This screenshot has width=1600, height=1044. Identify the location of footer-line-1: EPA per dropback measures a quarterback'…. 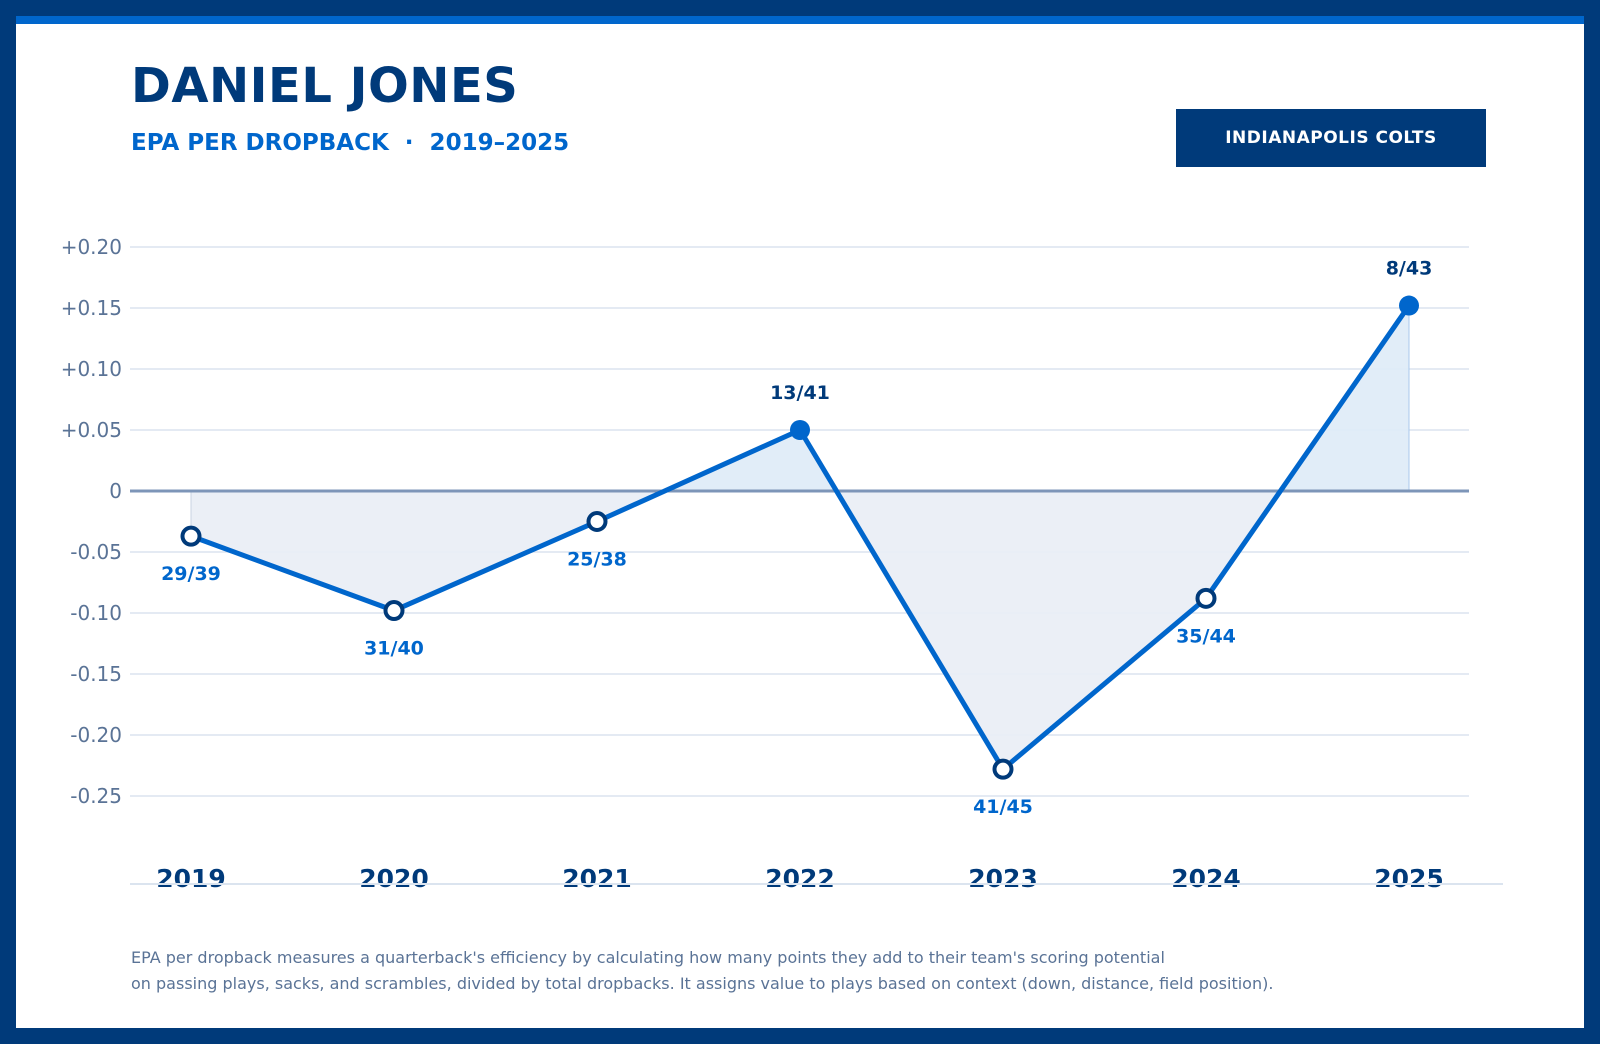
(648, 957).